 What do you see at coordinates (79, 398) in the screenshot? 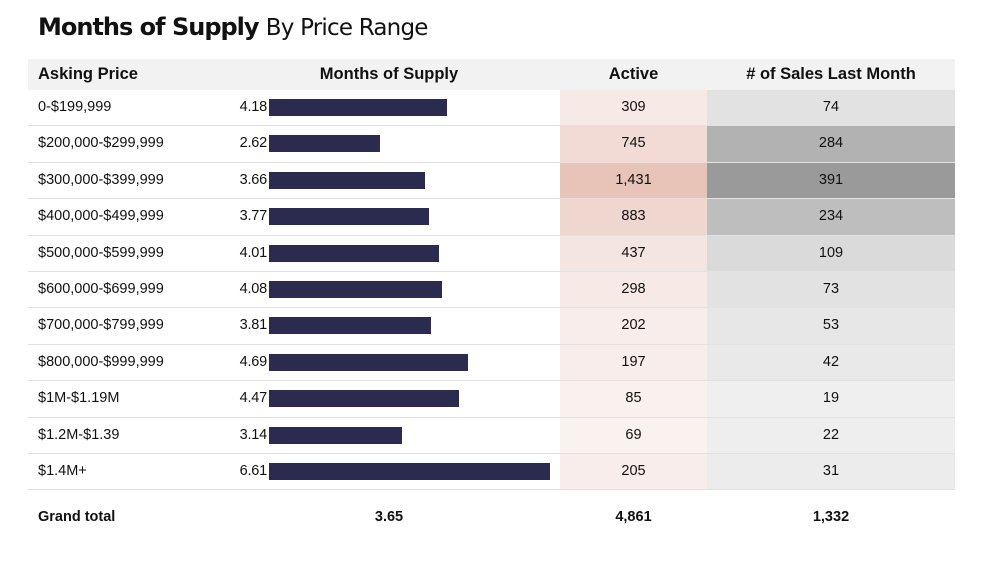
I see `asking-price-cell: $1M-$1.19M` at bounding box center [79, 398].